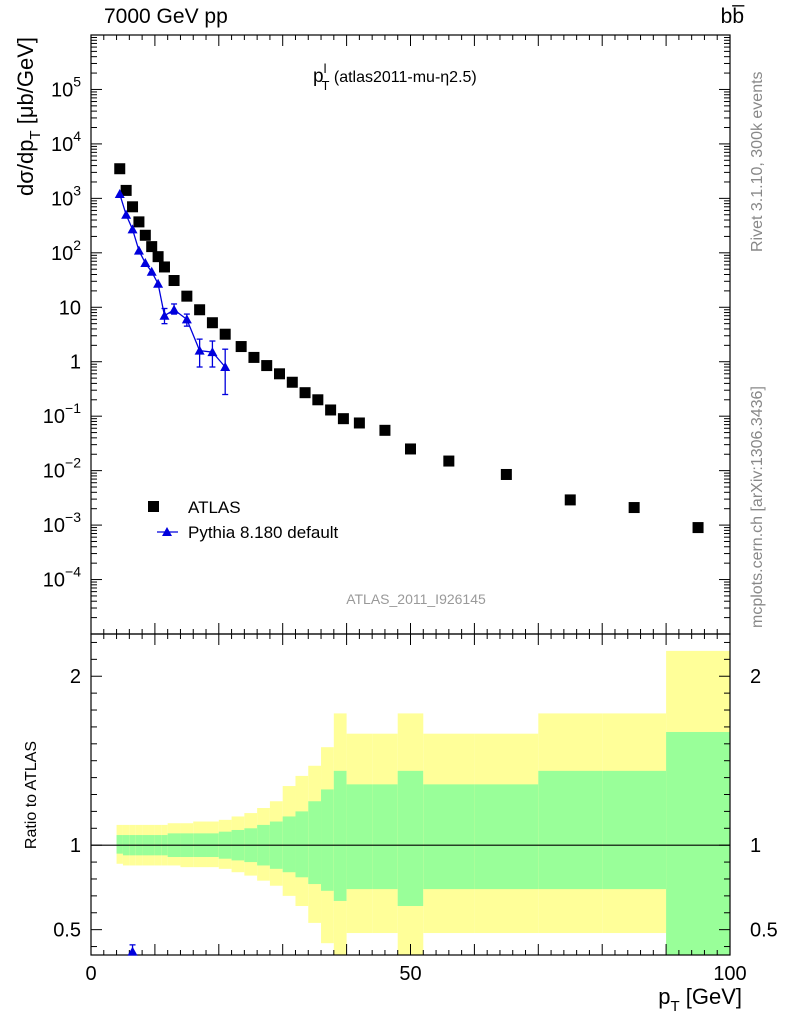 The width and height of the screenshot is (786, 1024). I want to click on x-label-rest: [GeV], so click(711, 996).